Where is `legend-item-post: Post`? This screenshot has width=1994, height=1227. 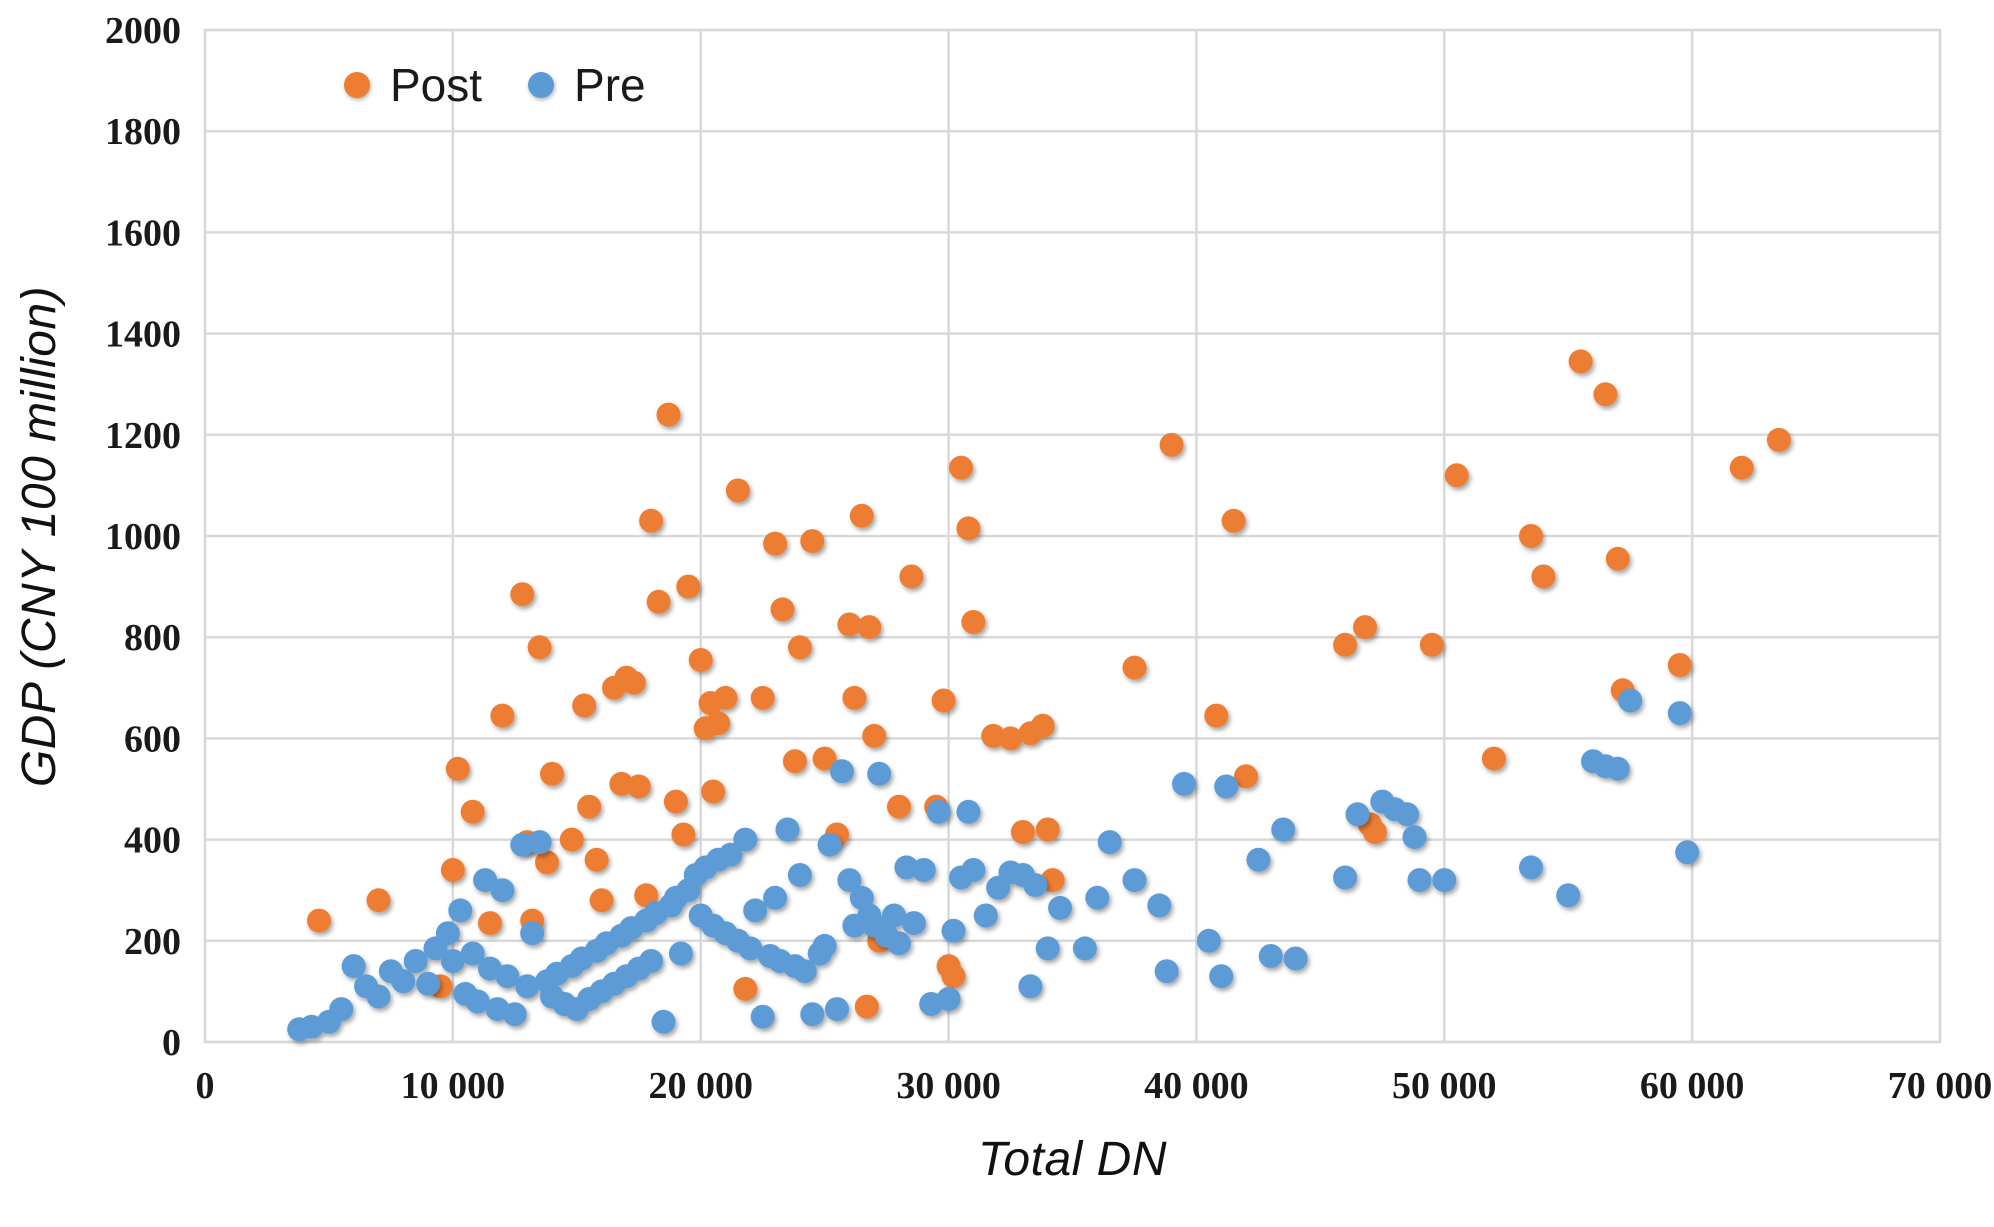 legend-item-post: Post is located at coordinates (411, 85).